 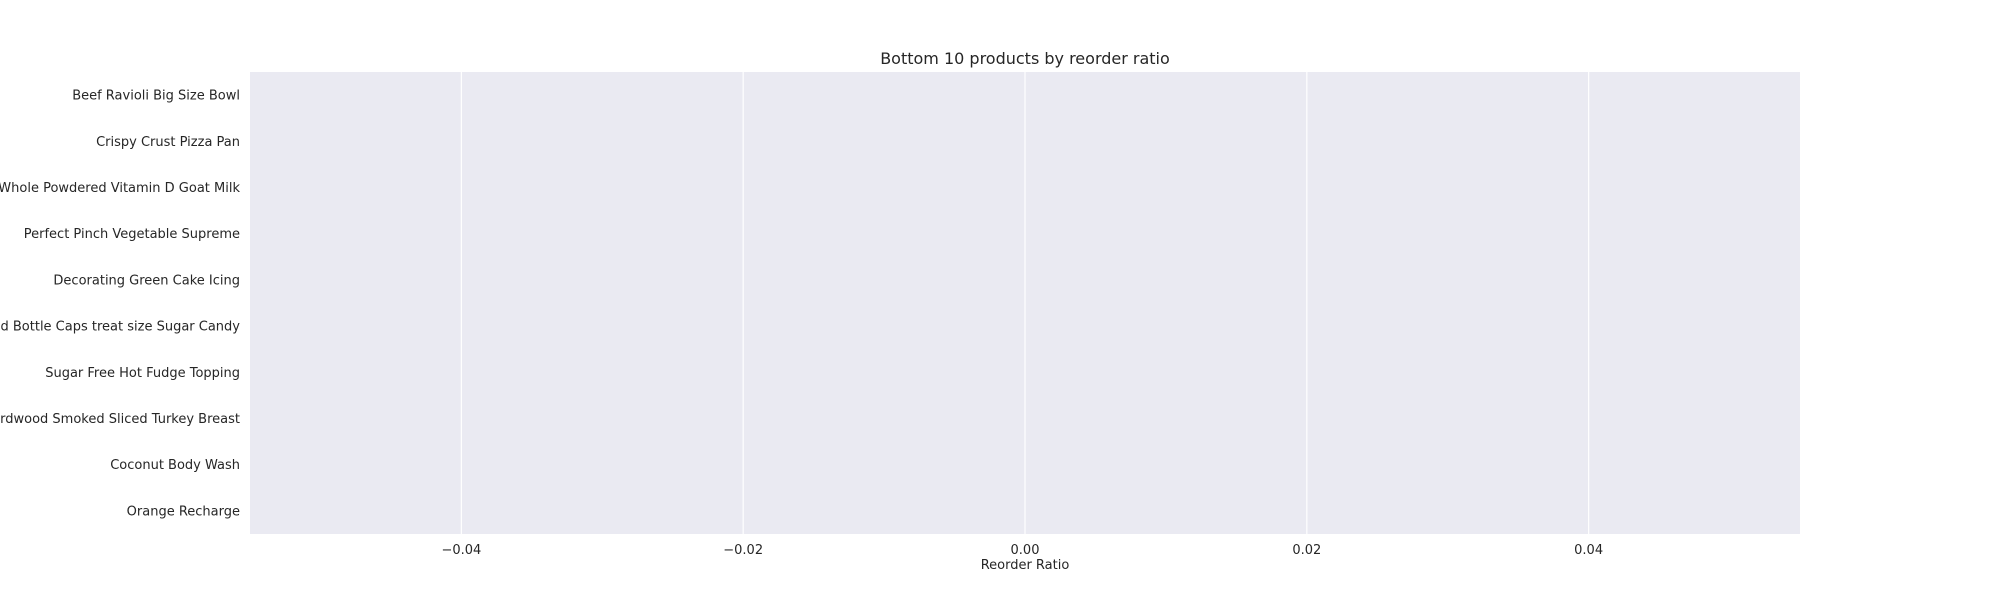 I want to click on x-tick-label: 0.00, so click(x=1025, y=550).